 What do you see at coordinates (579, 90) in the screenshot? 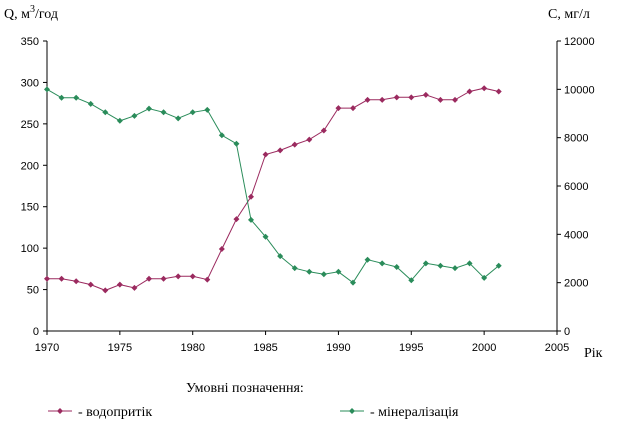
I see `y-right-tick-label: 10000` at bounding box center [579, 90].